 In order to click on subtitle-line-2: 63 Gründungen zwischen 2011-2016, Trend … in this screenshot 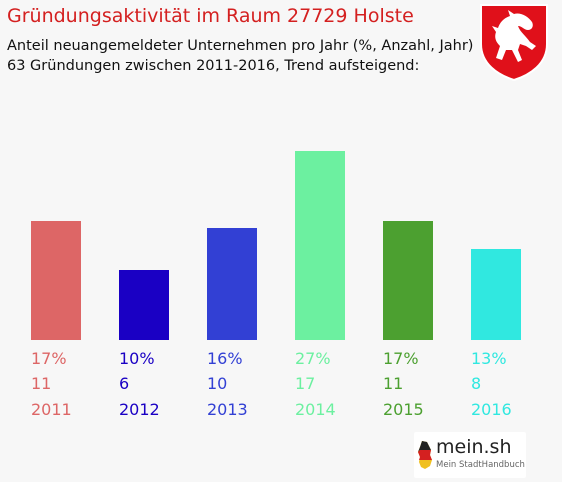, I will do `click(213, 66)`.